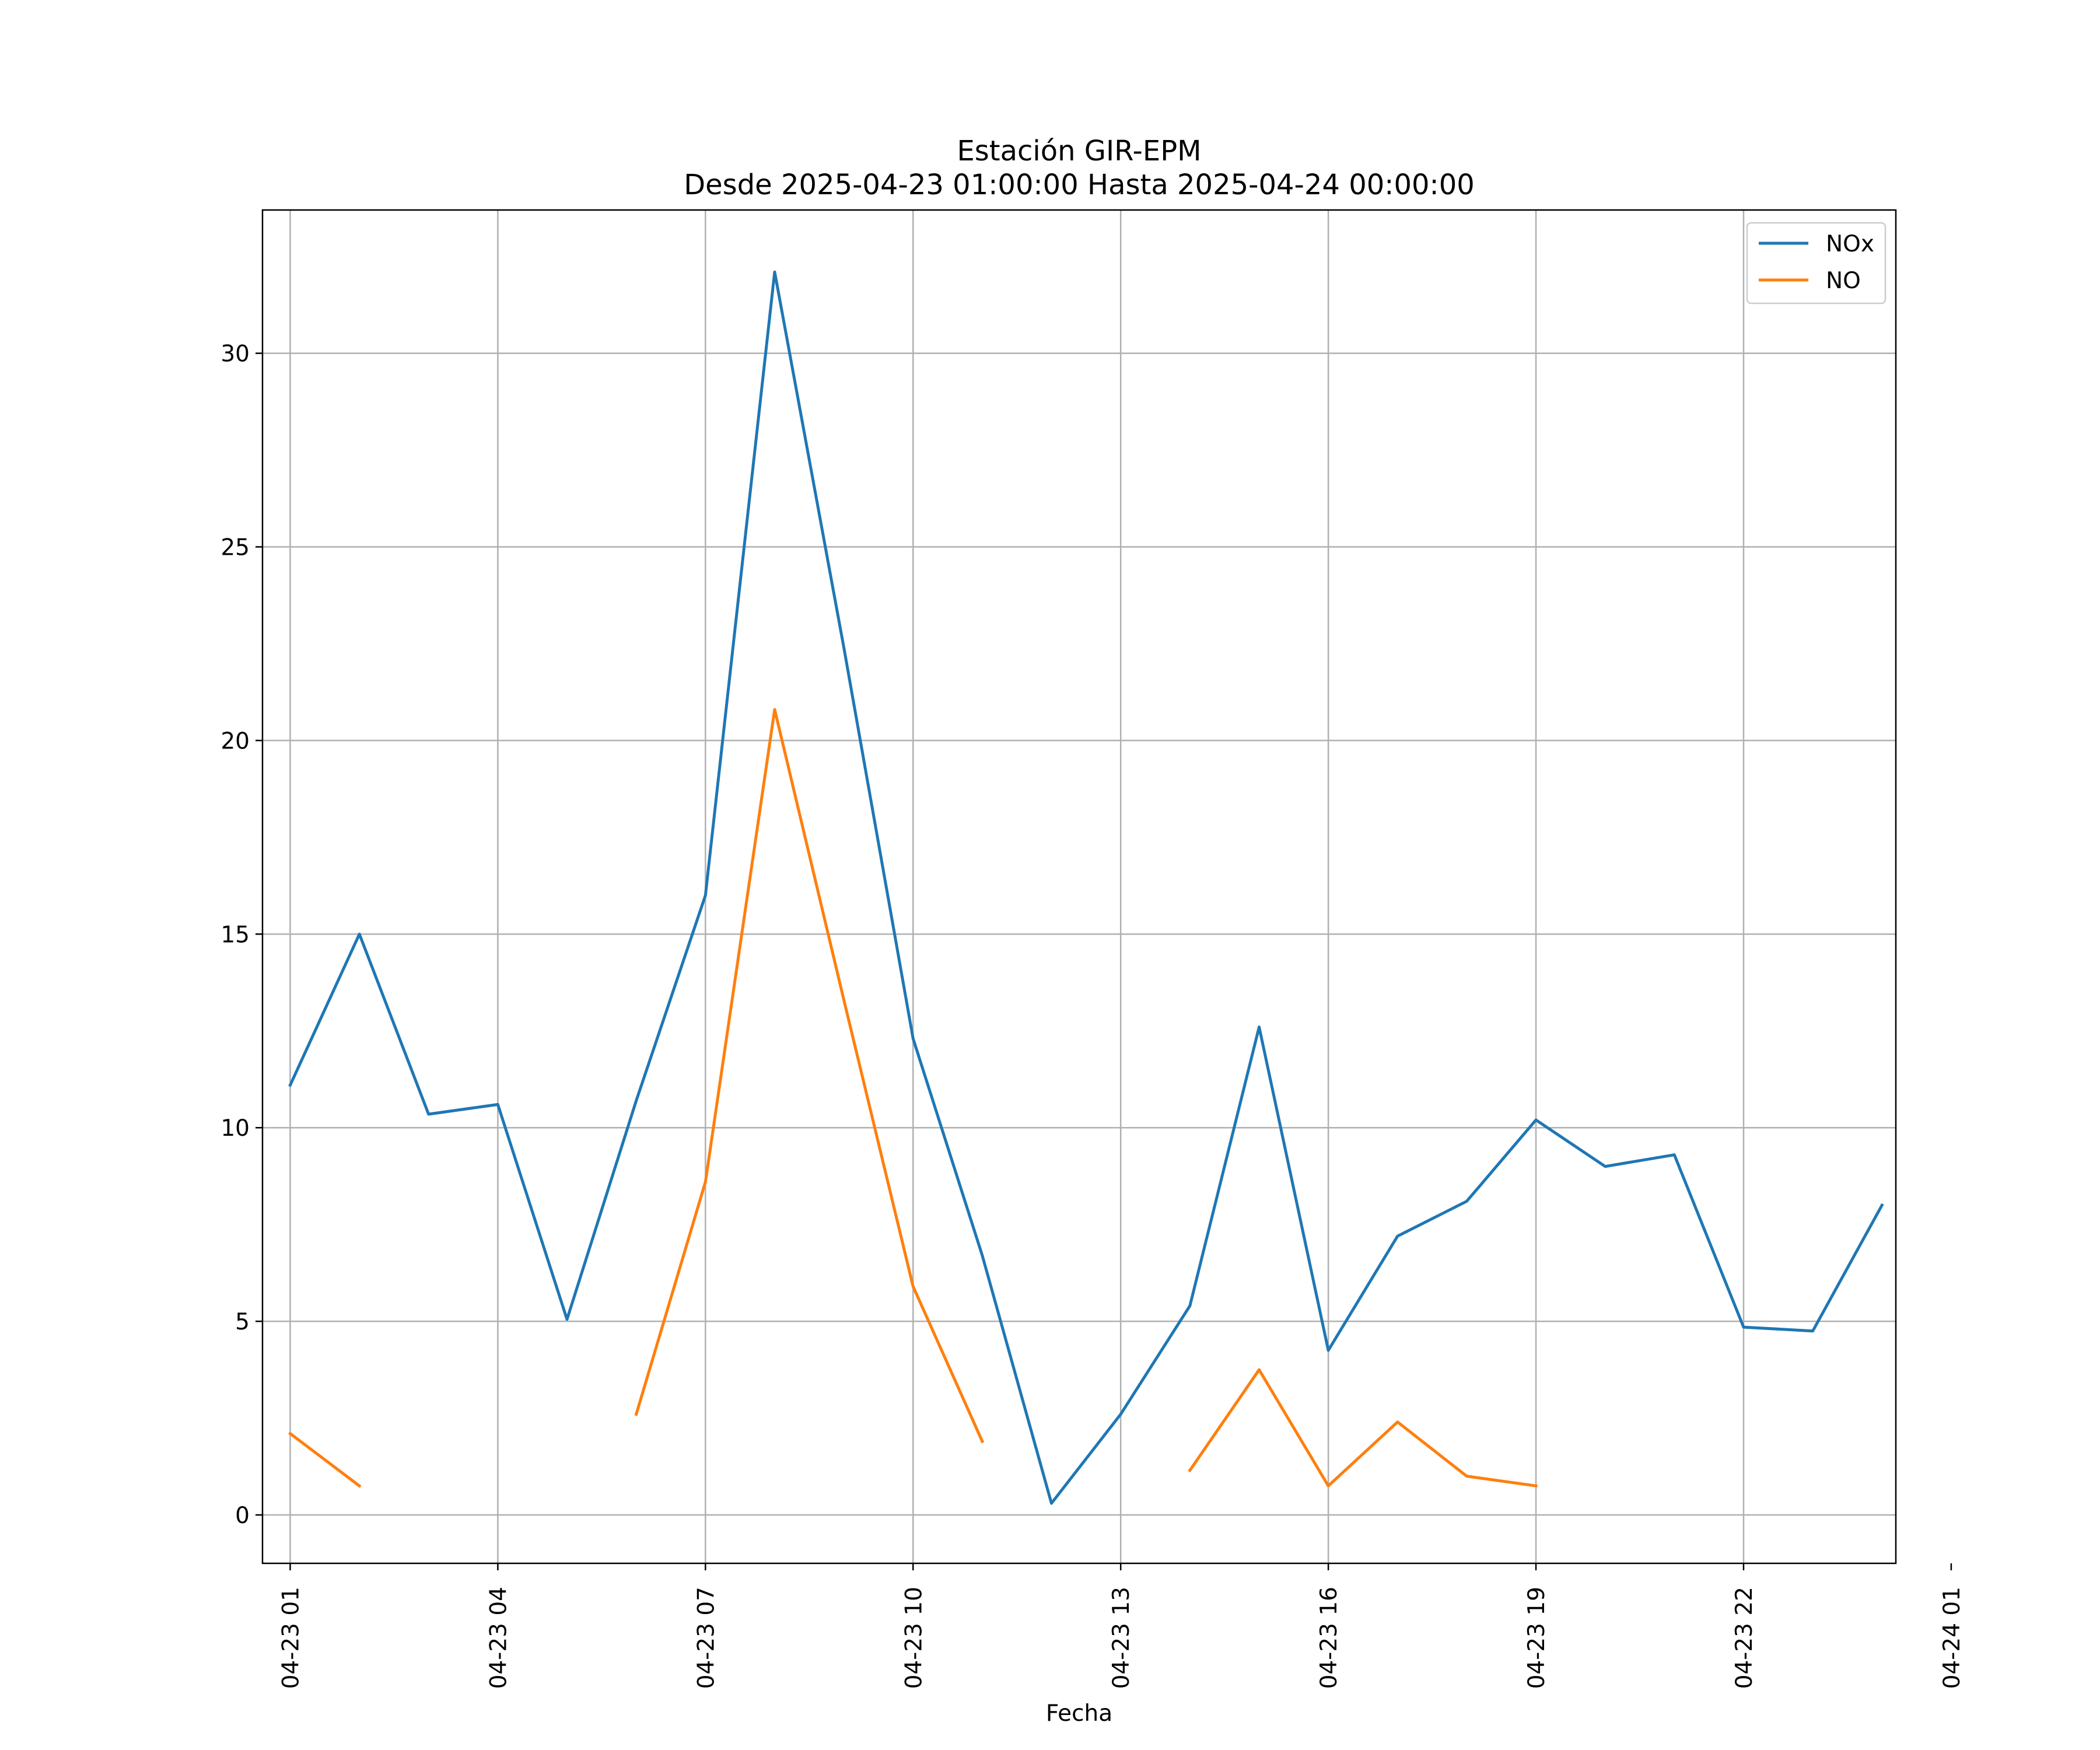 This screenshot has width=2100, height=1750. I want to click on x-tick-label: 04-23 13, so click(1121, 1638).